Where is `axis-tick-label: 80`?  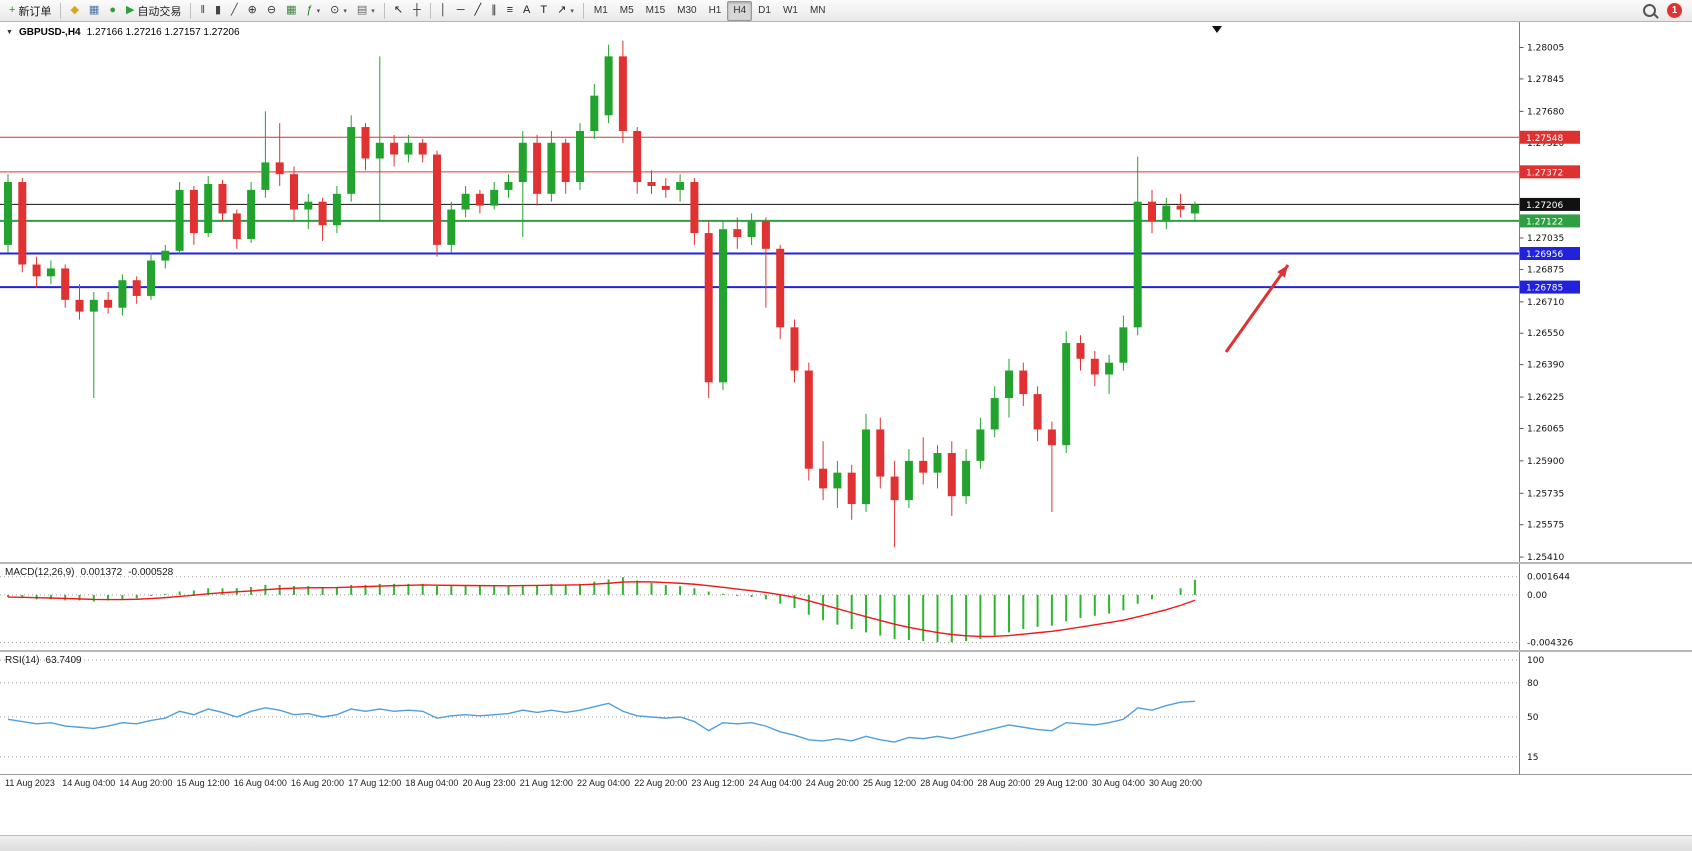
axis-tick-label: 80 is located at coordinates (1533, 684).